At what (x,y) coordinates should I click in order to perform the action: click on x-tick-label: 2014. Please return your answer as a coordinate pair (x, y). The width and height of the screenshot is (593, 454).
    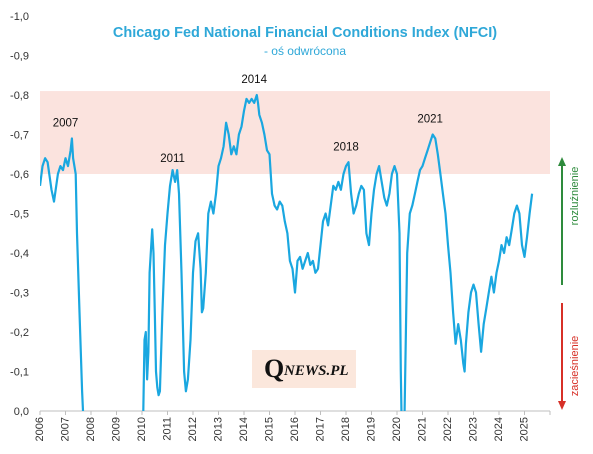
    Looking at the image, I should click on (244, 429).